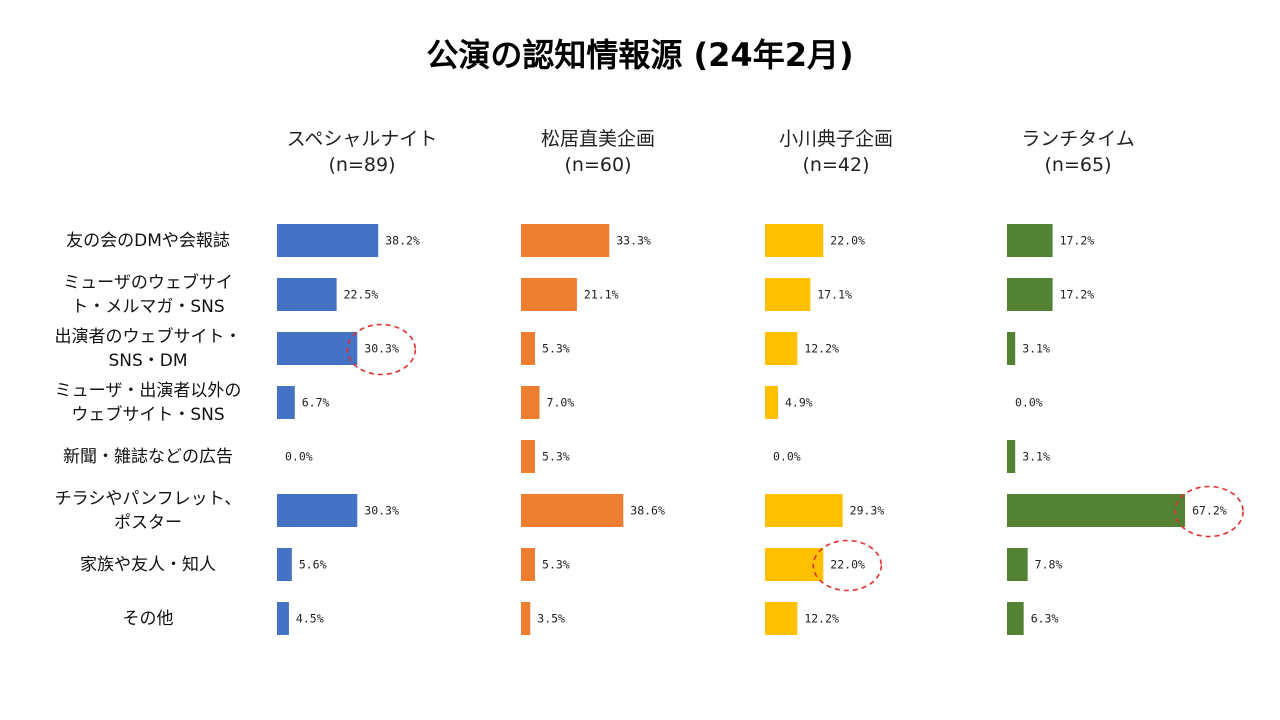 This screenshot has height=720, width=1280. What do you see at coordinates (362, 152) in the screenshot?
I see `panel-header: スペシャルナイト (n=89)` at bounding box center [362, 152].